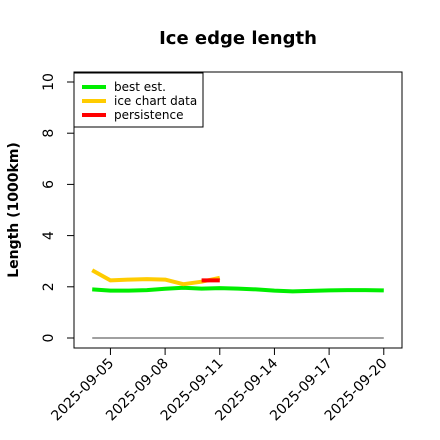  I want to click on y-axis: 0 2 4 6 8 10, so click(57, 207).